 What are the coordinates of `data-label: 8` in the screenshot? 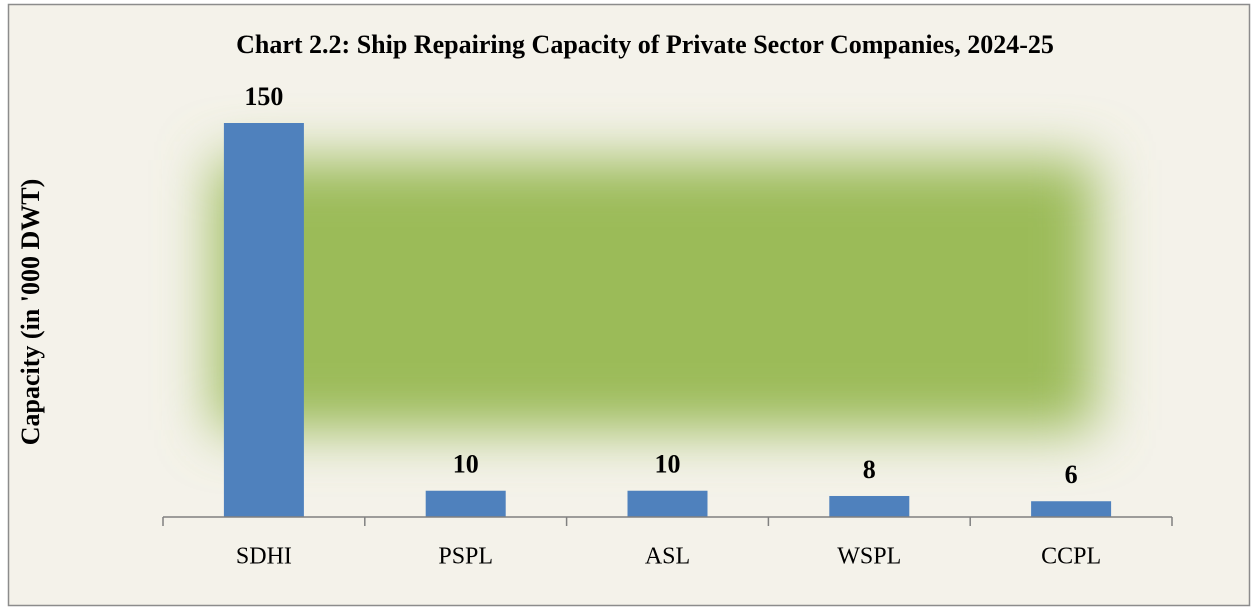 It's located at (869, 469).